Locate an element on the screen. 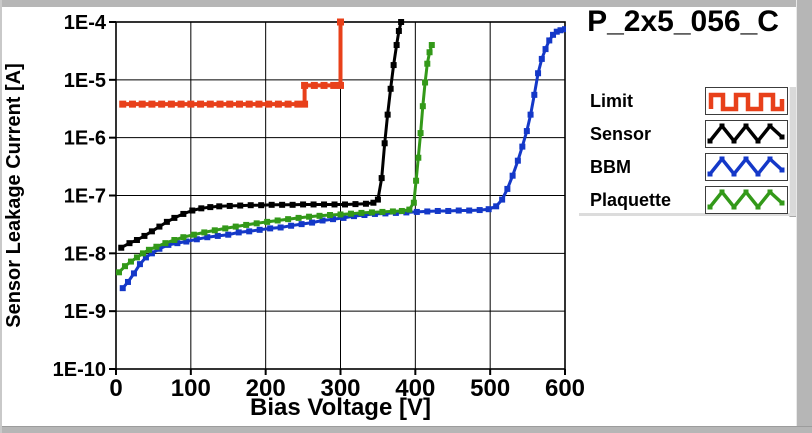 The image size is (812, 433). legend-item-limit: Limit is located at coordinates (689, 101).